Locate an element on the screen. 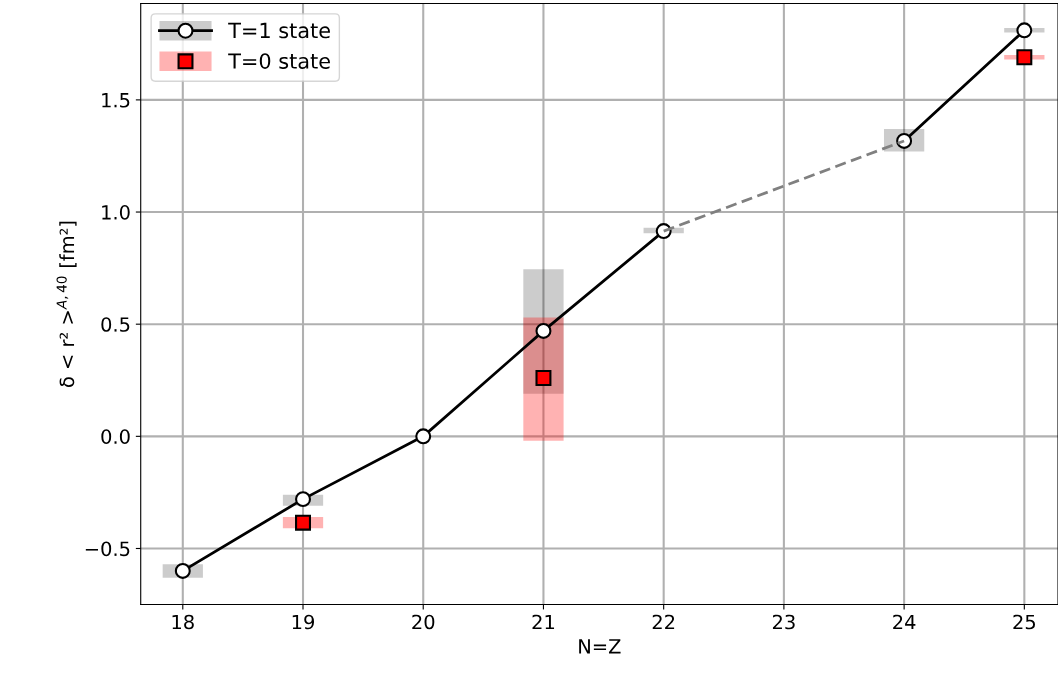 The height and width of the screenshot is (687, 1058). x-tick-label: 21 is located at coordinates (543, 622).